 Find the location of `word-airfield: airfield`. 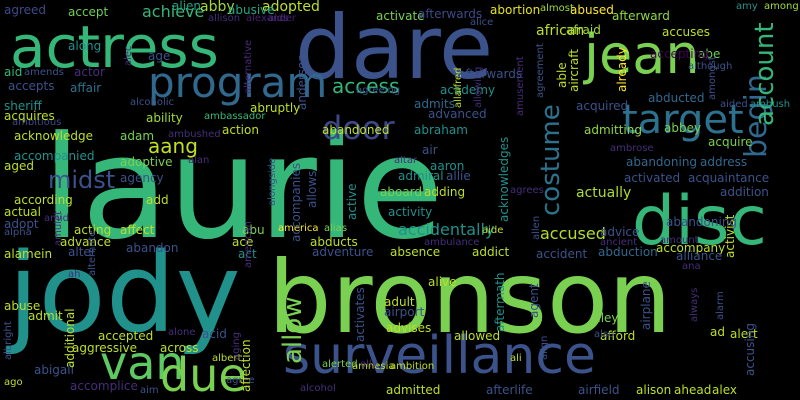

word-airfield: airfield is located at coordinates (599, 390).